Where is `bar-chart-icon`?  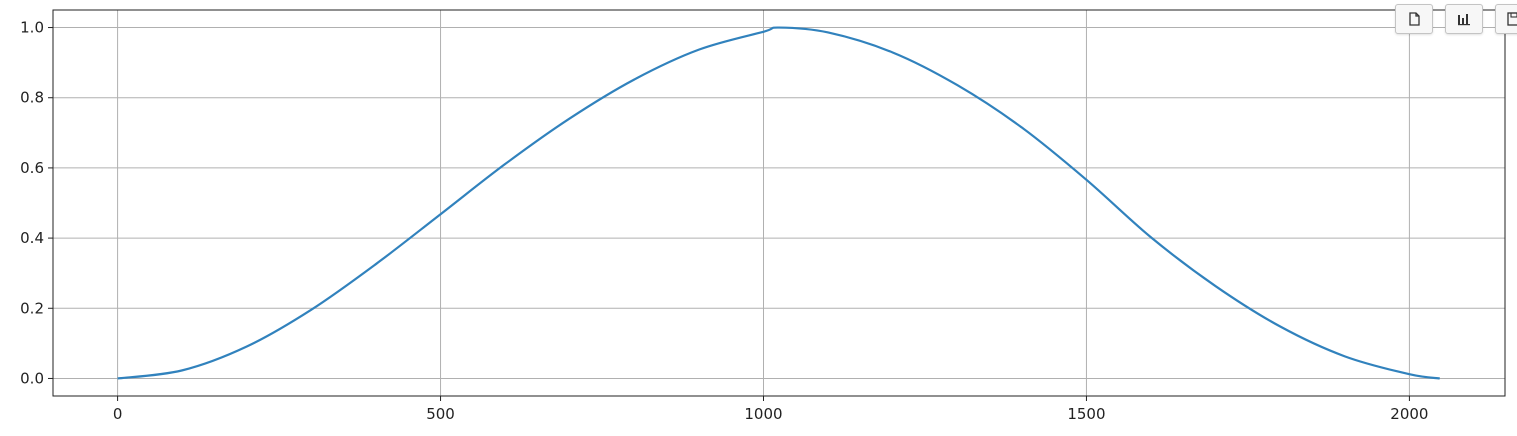
bar-chart-icon is located at coordinates (1464, 20).